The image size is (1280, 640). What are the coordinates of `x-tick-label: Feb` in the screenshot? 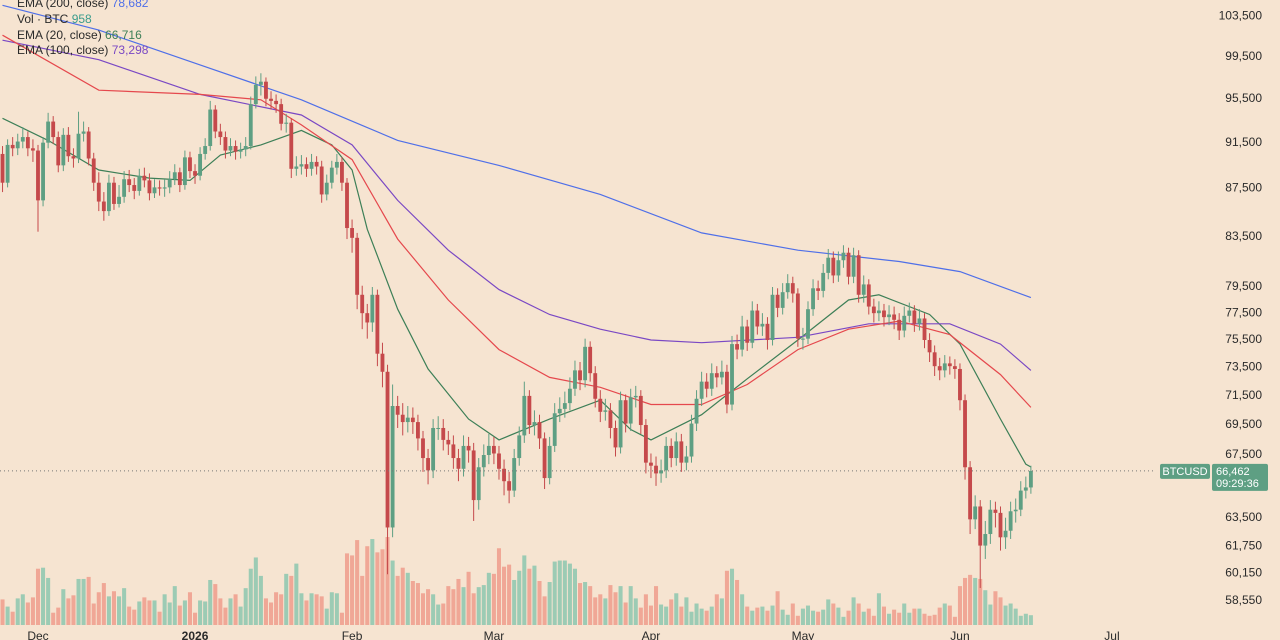 It's located at (352, 634).